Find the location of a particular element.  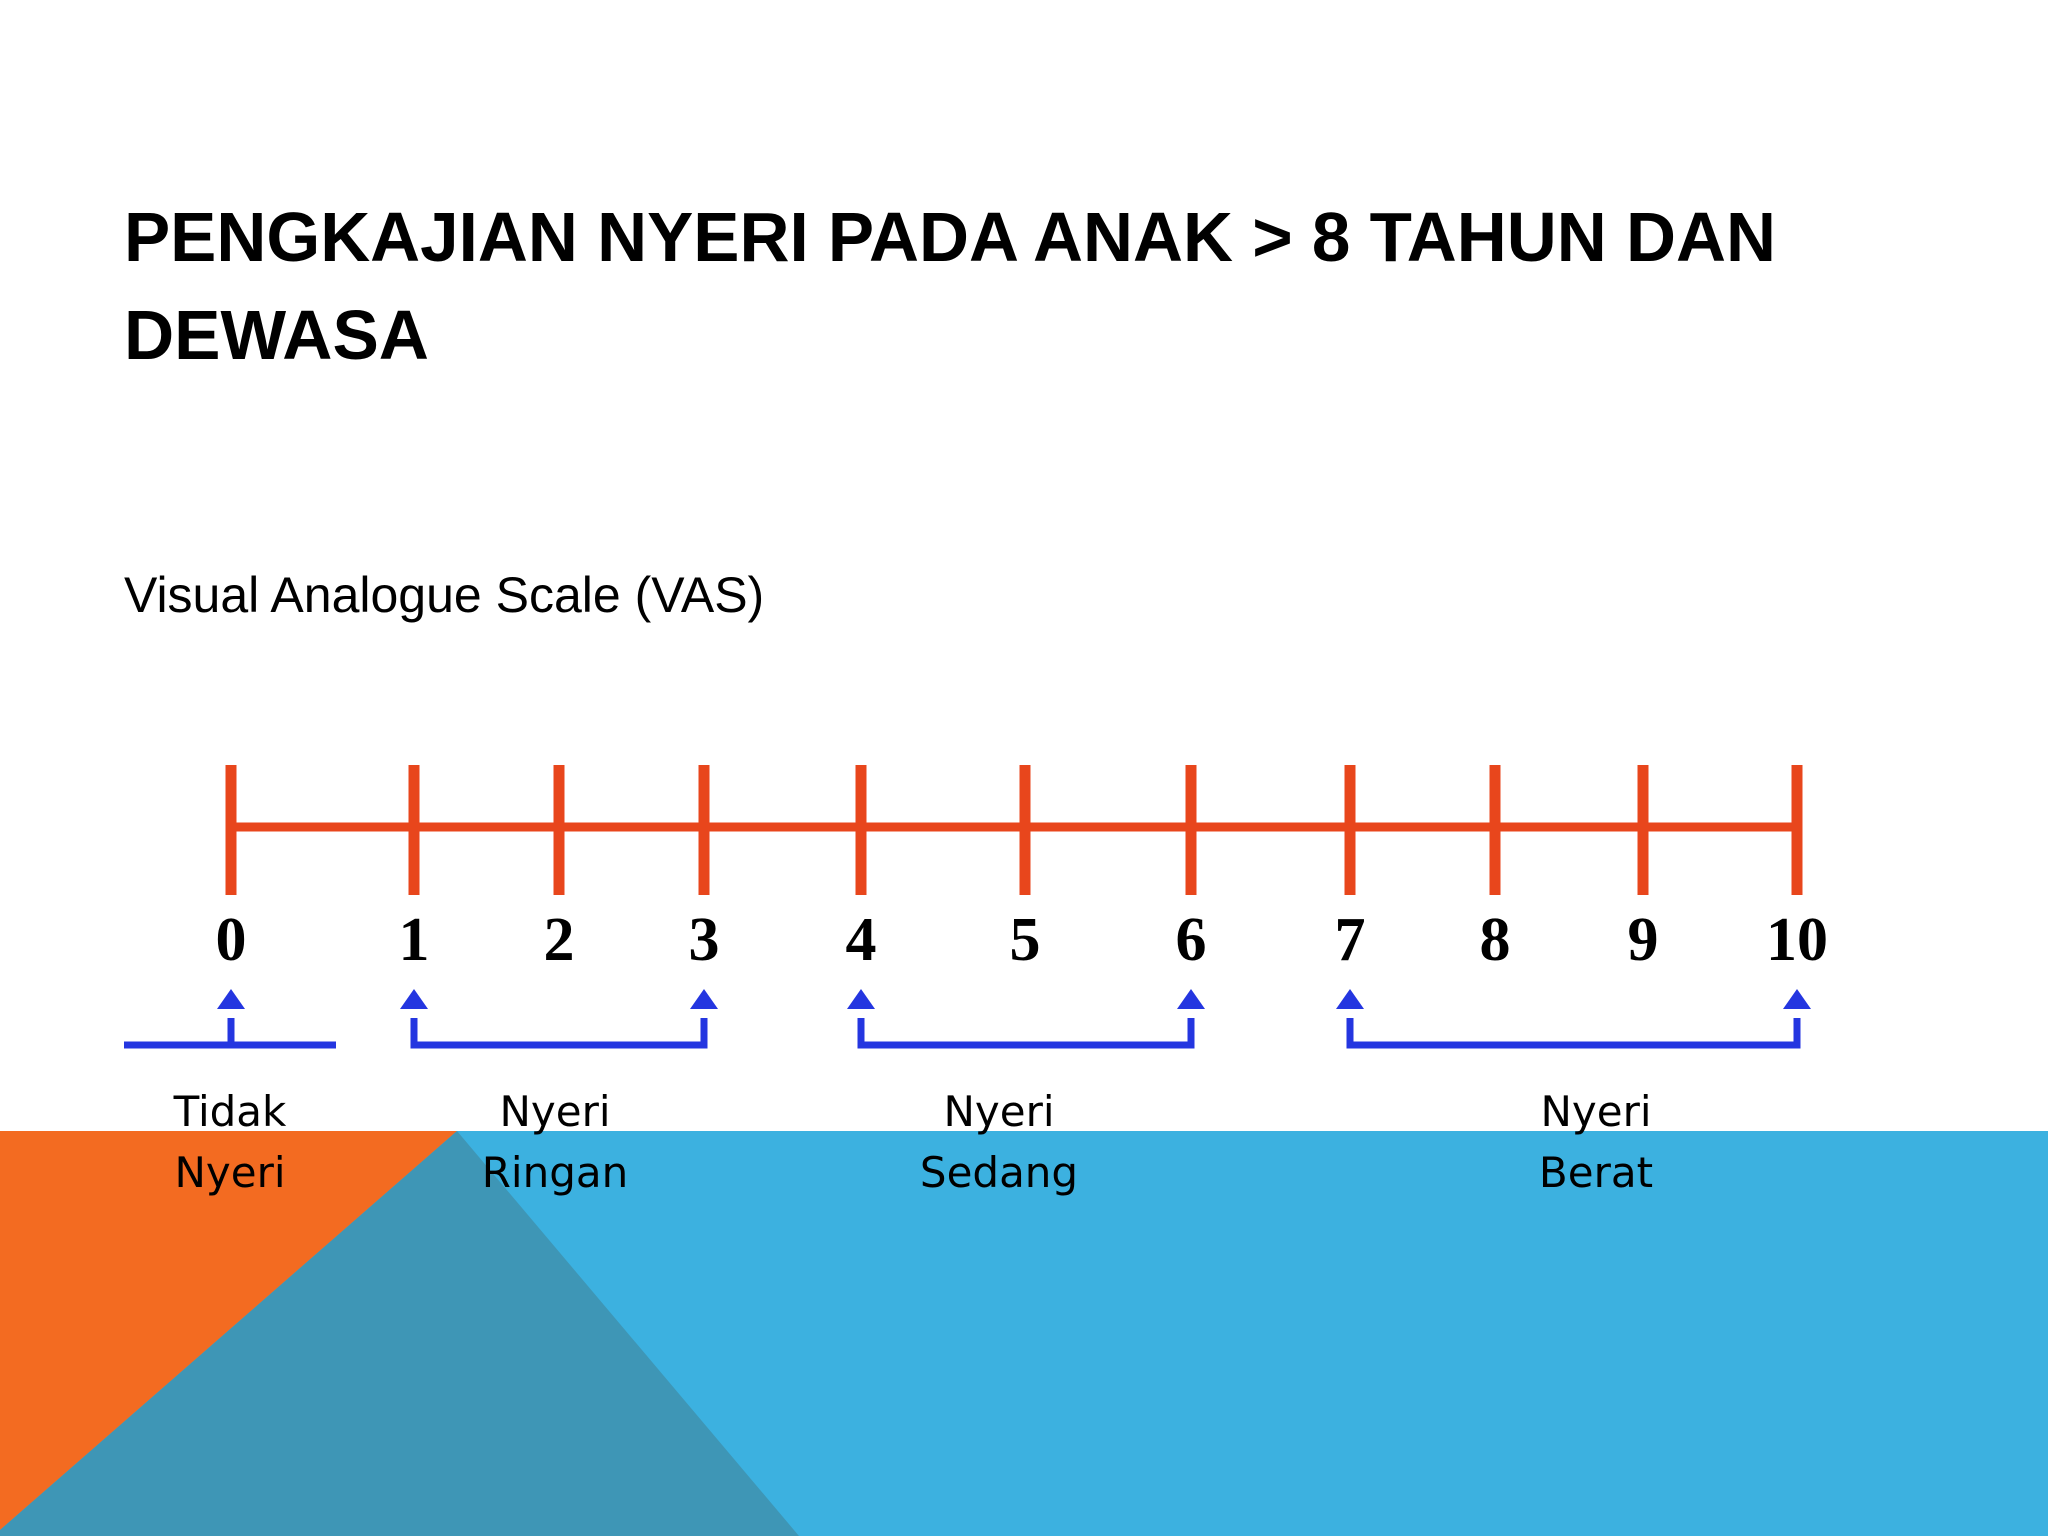

scale-number: 3 is located at coordinates (704, 940).